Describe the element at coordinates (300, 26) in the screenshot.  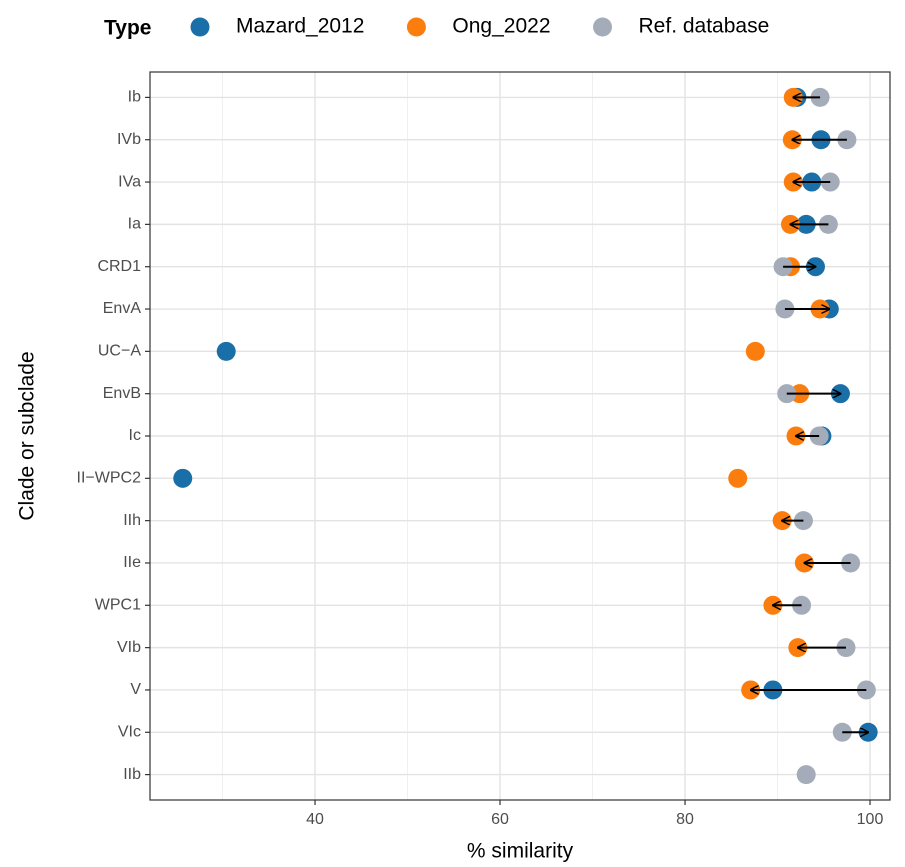
I see `legend-label: Mazard_2012` at that location.